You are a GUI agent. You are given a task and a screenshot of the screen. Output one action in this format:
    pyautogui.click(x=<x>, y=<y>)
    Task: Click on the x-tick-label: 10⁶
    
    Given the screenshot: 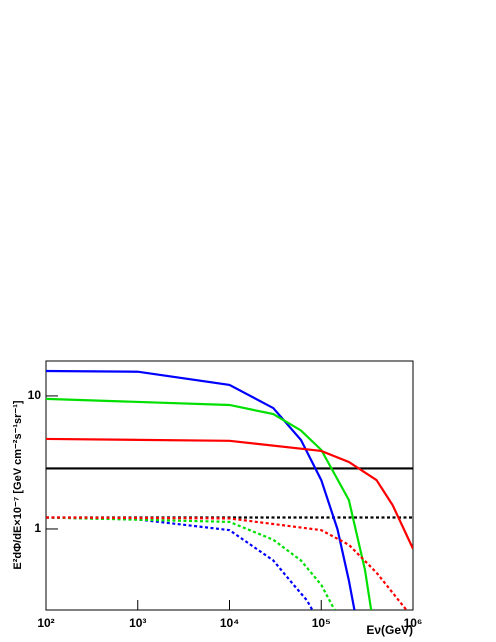 What is the action you would take?
    pyautogui.click(x=413, y=623)
    